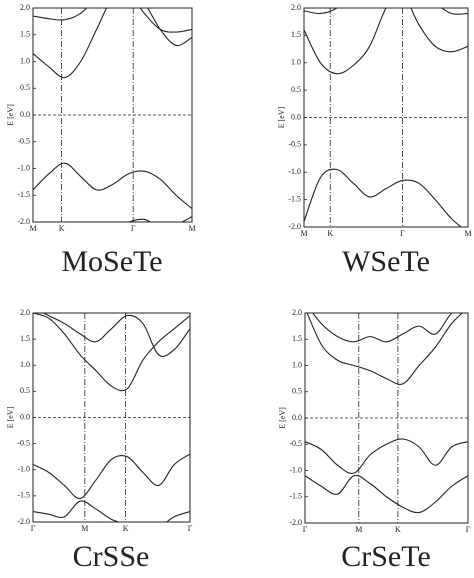  What do you see at coordinates (386, 261) in the screenshot?
I see `panel-title: WSeTe` at bounding box center [386, 261].